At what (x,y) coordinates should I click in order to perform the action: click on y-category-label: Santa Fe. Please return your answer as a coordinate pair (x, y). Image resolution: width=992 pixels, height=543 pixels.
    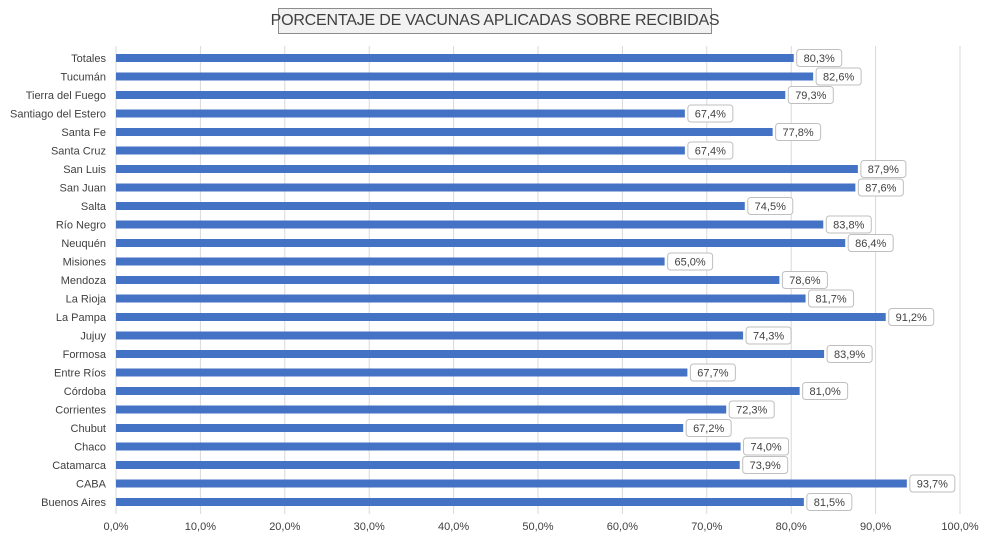
    Looking at the image, I should click on (83, 133).